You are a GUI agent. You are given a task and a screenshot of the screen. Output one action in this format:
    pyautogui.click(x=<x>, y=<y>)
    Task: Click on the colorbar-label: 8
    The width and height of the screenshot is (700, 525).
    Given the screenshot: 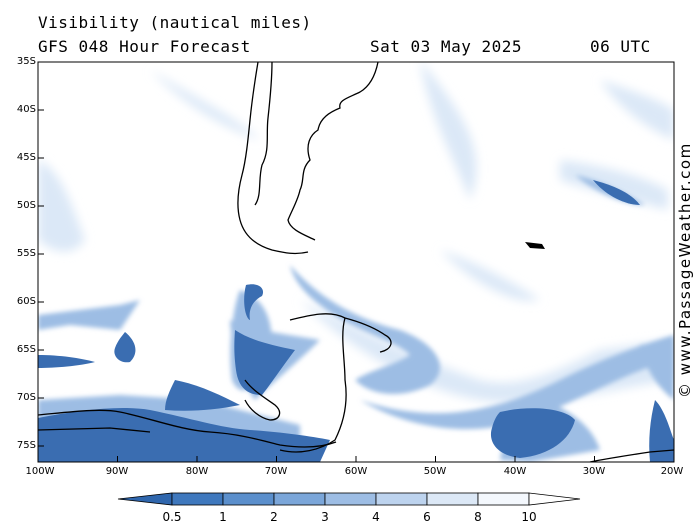 What is the action you would take?
    pyautogui.click(x=478, y=517)
    